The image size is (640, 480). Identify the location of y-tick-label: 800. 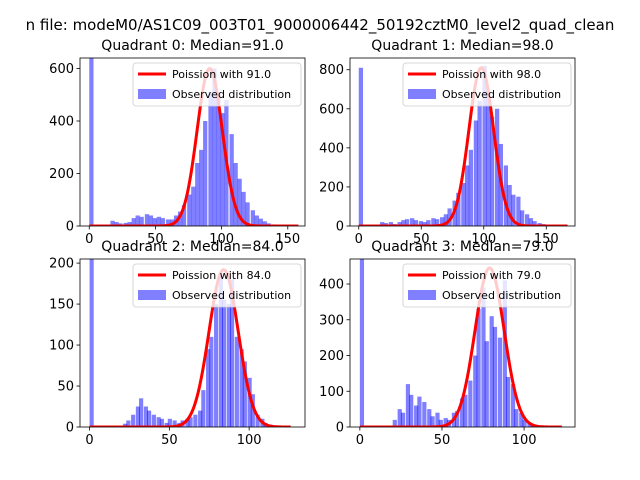
(331, 70).